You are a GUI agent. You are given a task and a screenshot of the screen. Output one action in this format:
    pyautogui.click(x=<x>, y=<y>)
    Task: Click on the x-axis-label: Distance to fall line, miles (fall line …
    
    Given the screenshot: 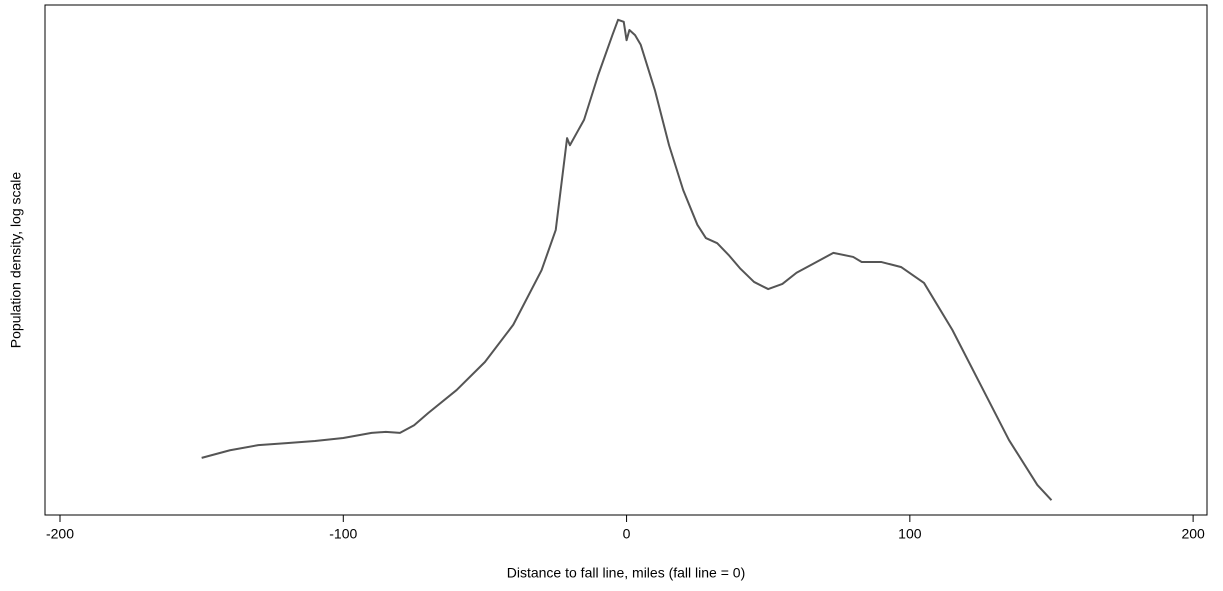 What is the action you would take?
    pyautogui.click(x=626, y=573)
    